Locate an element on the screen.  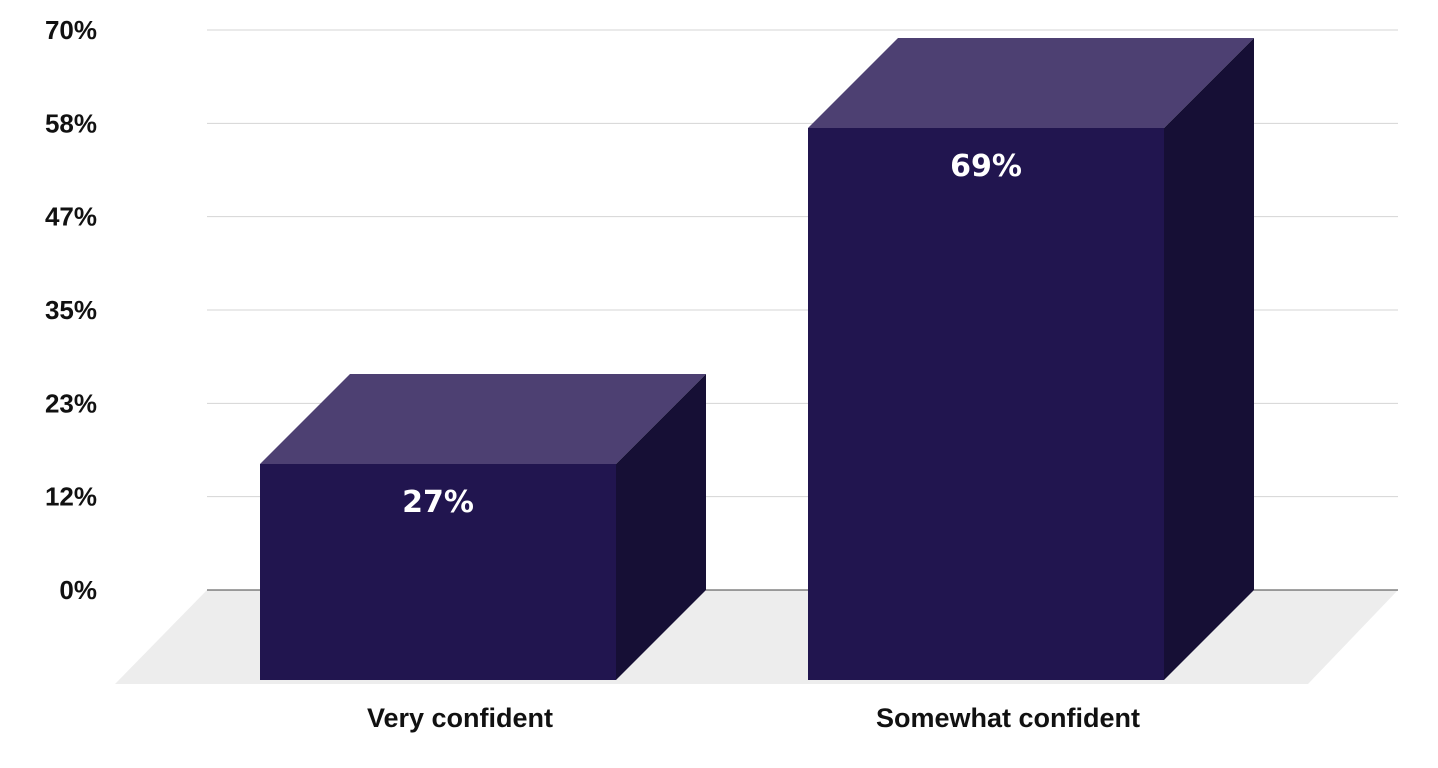
bar-1: 27% is located at coordinates (483, 527).